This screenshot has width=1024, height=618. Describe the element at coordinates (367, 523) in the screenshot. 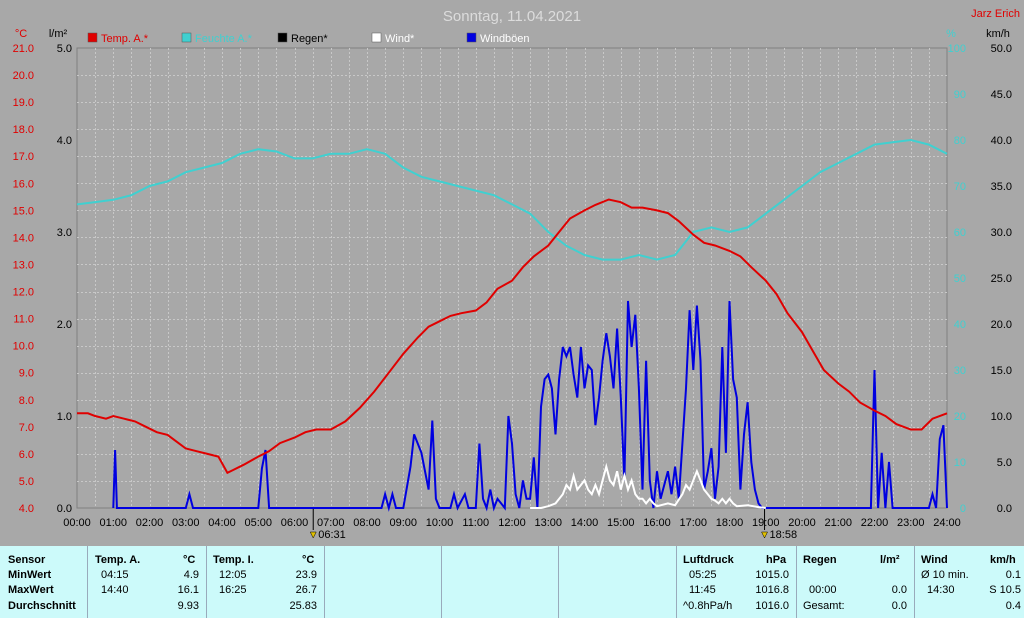

I see `x-tick-label: 08:00` at that location.